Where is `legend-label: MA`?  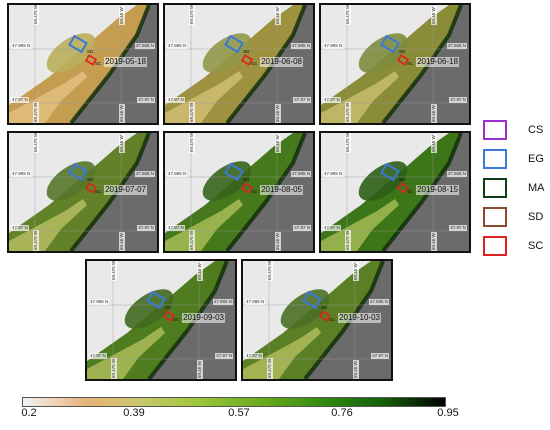
legend-label: MA is located at coordinates (536, 188).